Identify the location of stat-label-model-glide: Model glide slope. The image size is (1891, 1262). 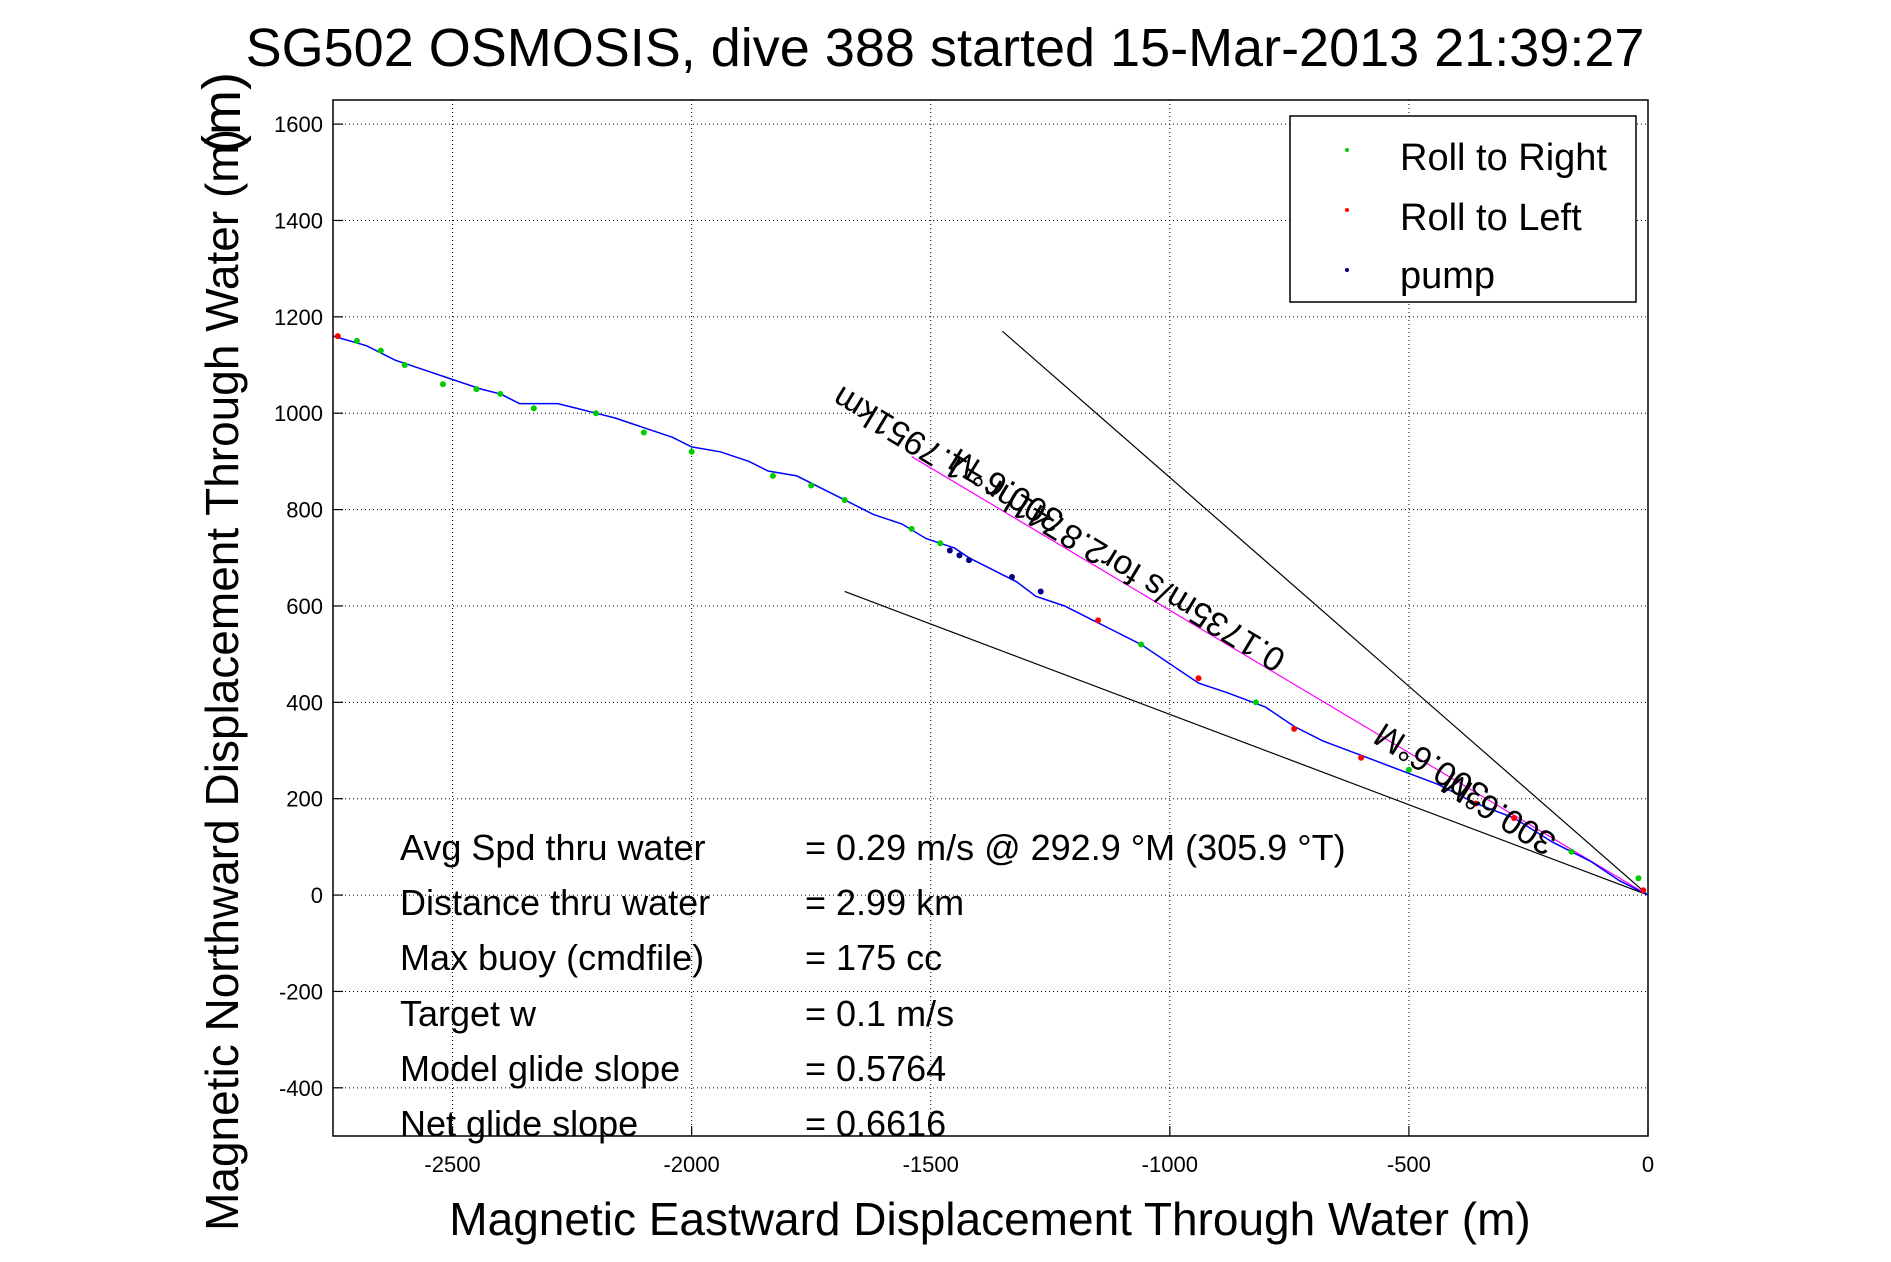
(540, 1068).